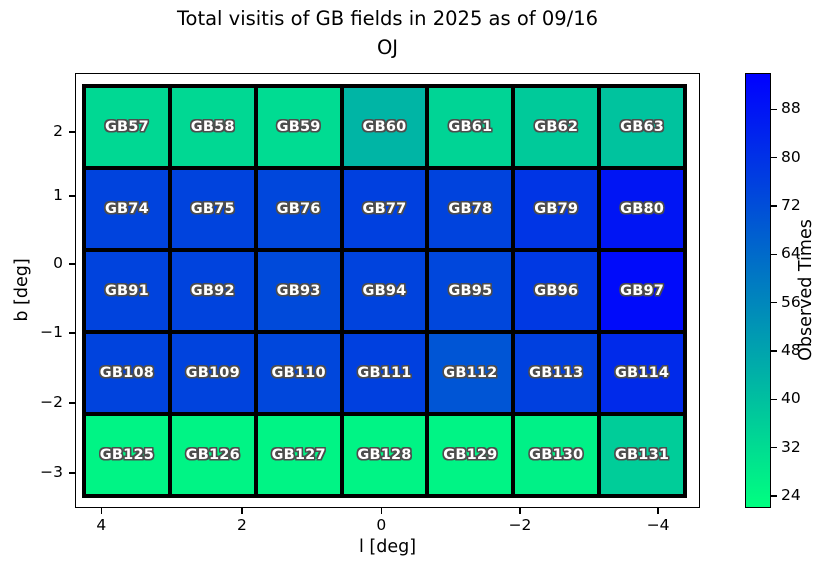  I want to click on heatmap-cell: GB93, so click(298, 291).